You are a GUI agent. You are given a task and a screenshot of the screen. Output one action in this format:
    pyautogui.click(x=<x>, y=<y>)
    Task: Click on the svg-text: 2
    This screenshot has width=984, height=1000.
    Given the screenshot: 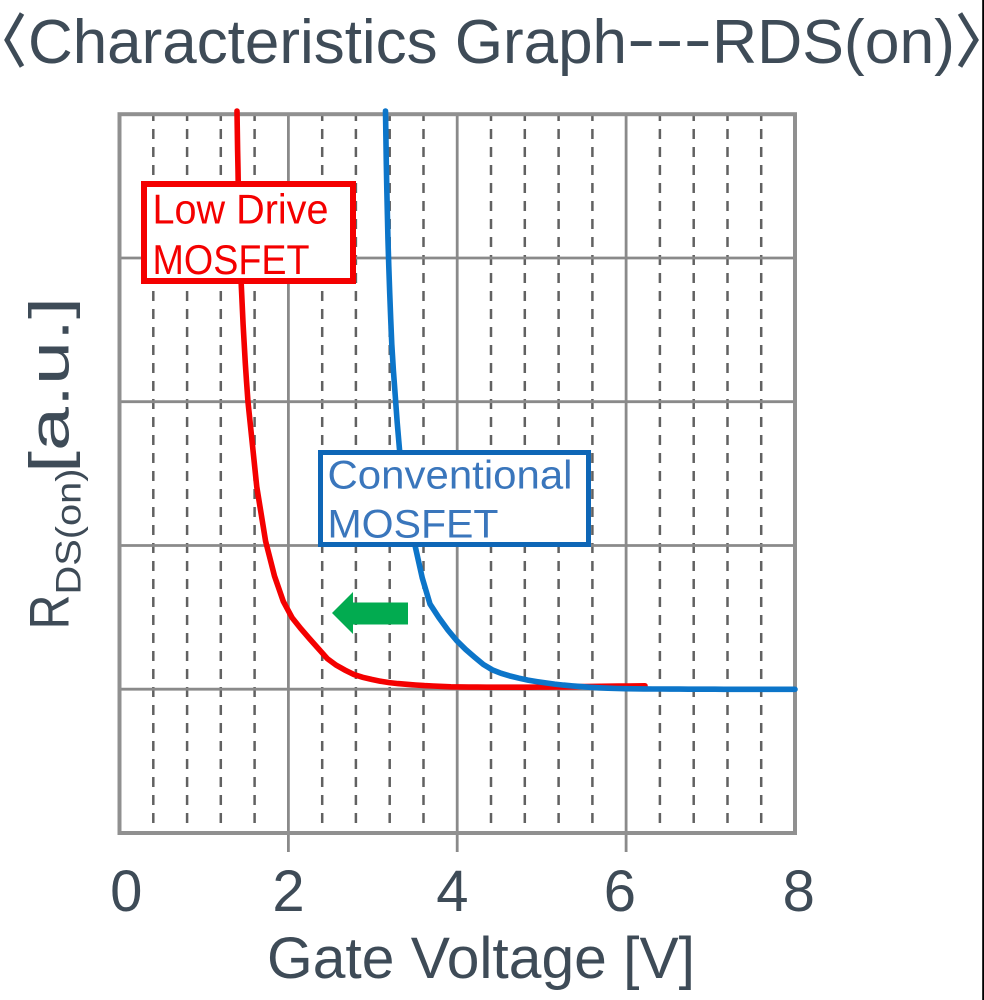 What is the action you would take?
    pyautogui.click(x=288, y=891)
    